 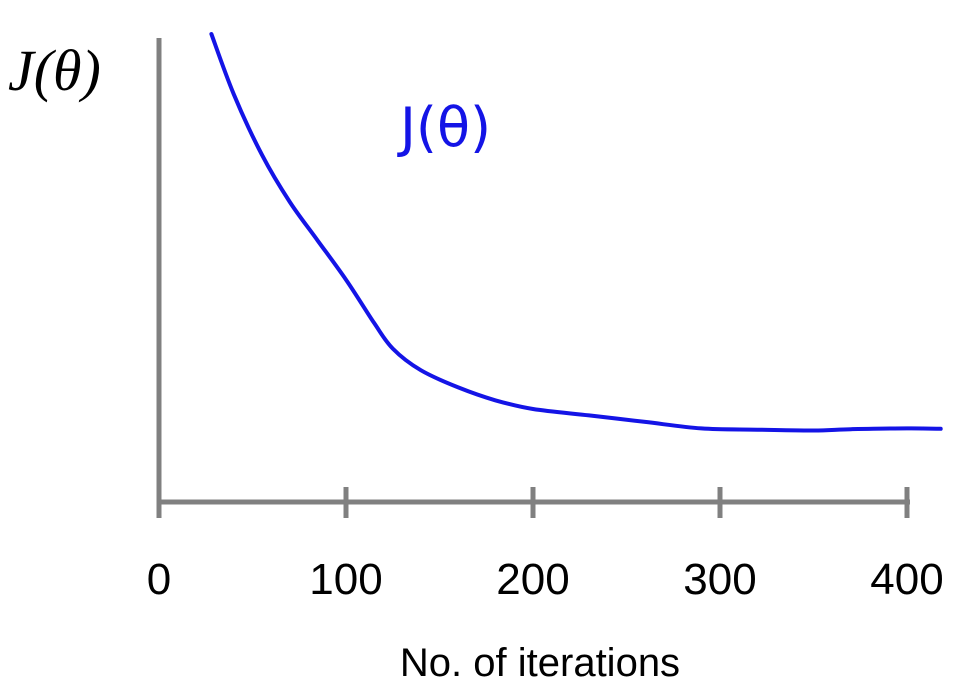 I want to click on x-tick-label: 0, so click(x=159, y=579).